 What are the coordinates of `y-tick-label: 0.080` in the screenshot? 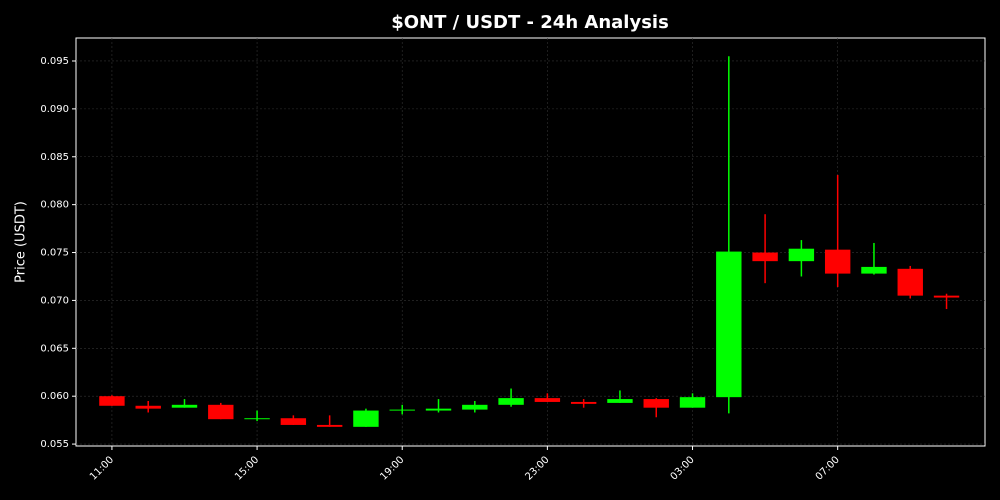 It's located at (54, 205).